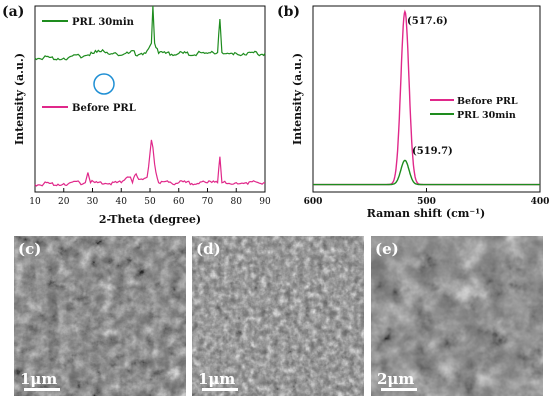 The height and width of the screenshot is (401, 550). I want to click on scale-bar-c: 1μm, so click(40, 380).